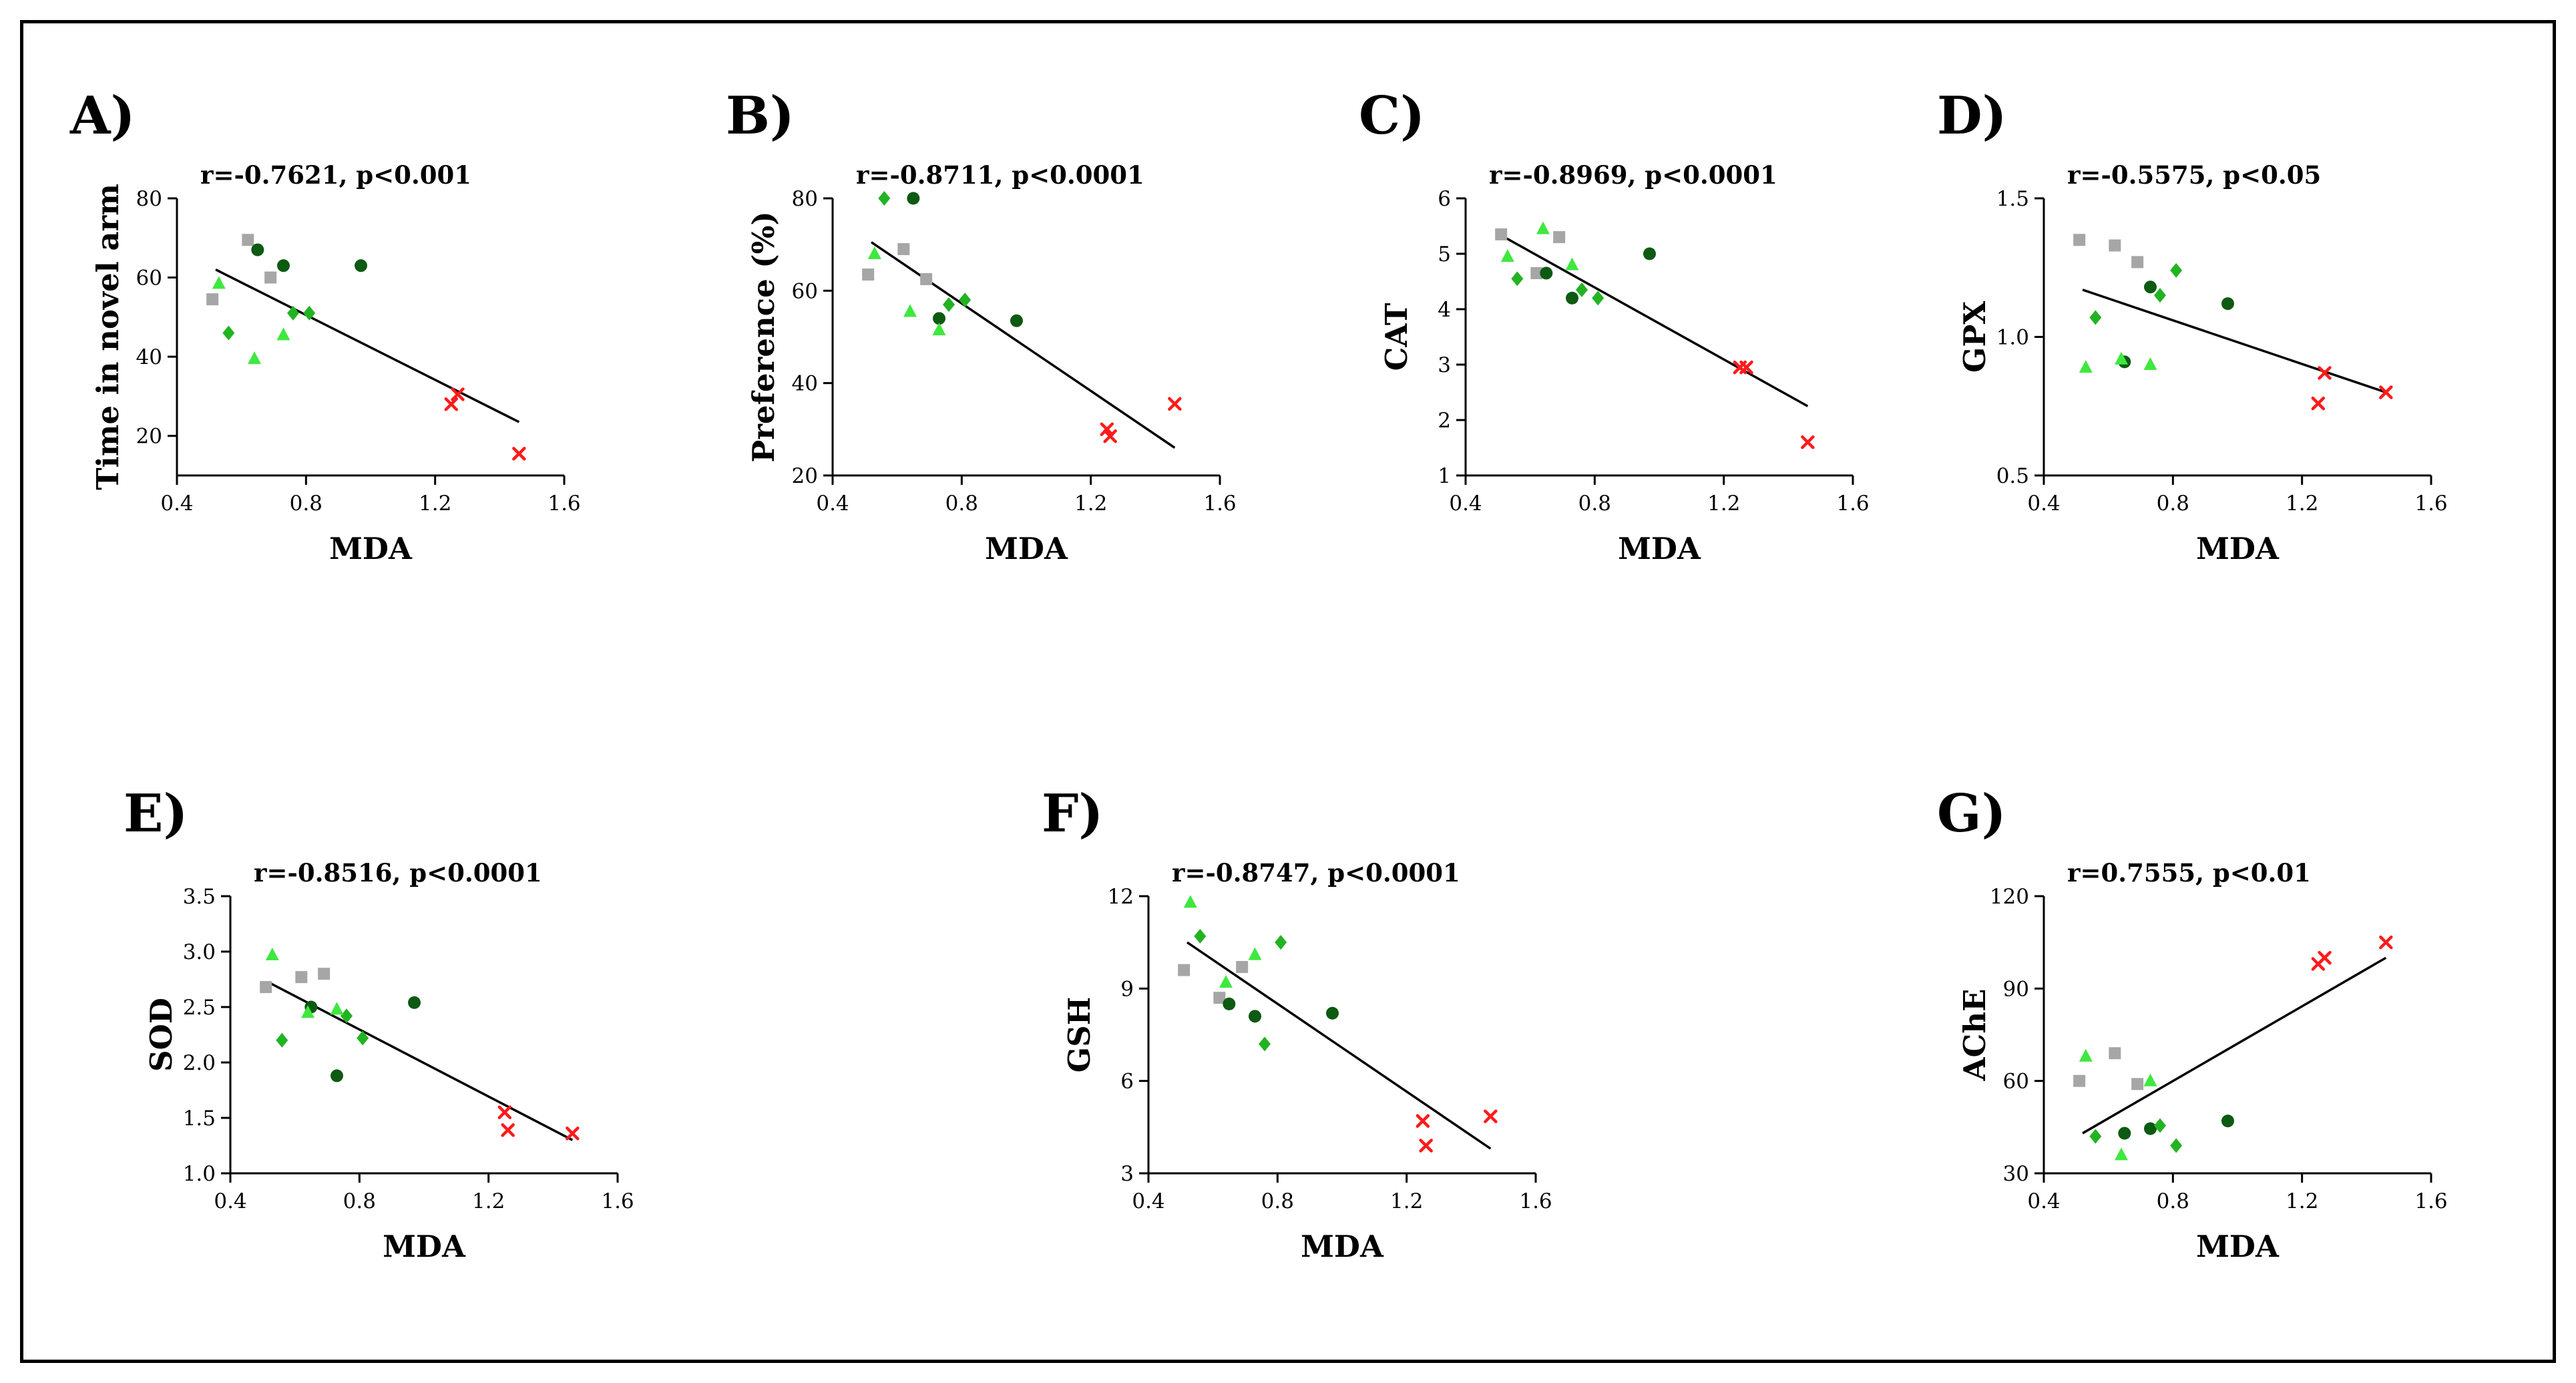 The height and width of the screenshot is (1383, 2576). I want to click on y-tick-label: 80, so click(149, 199).